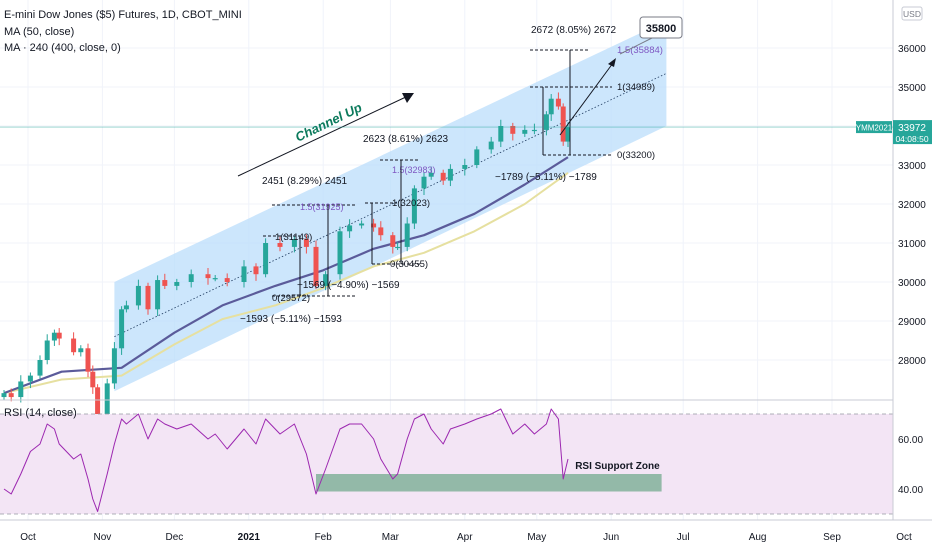  What do you see at coordinates (408, 98) in the screenshot?
I see `channel-up-arrowhead` at bounding box center [408, 98].